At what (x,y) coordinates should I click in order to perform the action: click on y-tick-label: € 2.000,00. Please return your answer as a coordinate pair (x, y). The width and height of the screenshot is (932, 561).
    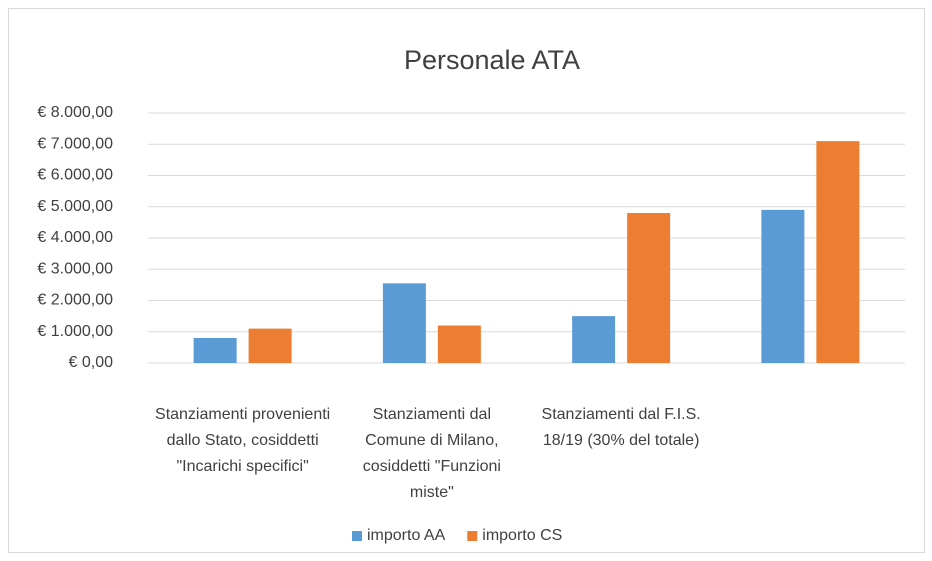
    Looking at the image, I should click on (75, 300).